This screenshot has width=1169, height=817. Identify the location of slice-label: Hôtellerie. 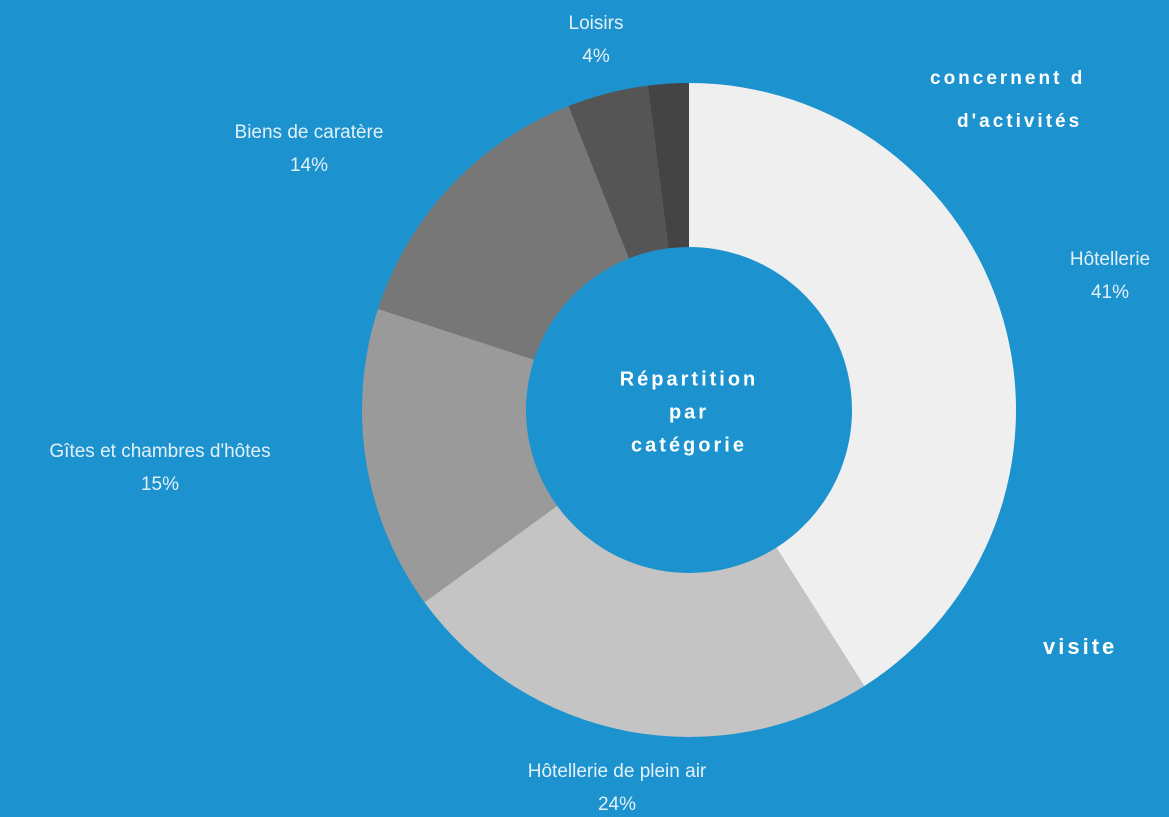
(1110, 259).